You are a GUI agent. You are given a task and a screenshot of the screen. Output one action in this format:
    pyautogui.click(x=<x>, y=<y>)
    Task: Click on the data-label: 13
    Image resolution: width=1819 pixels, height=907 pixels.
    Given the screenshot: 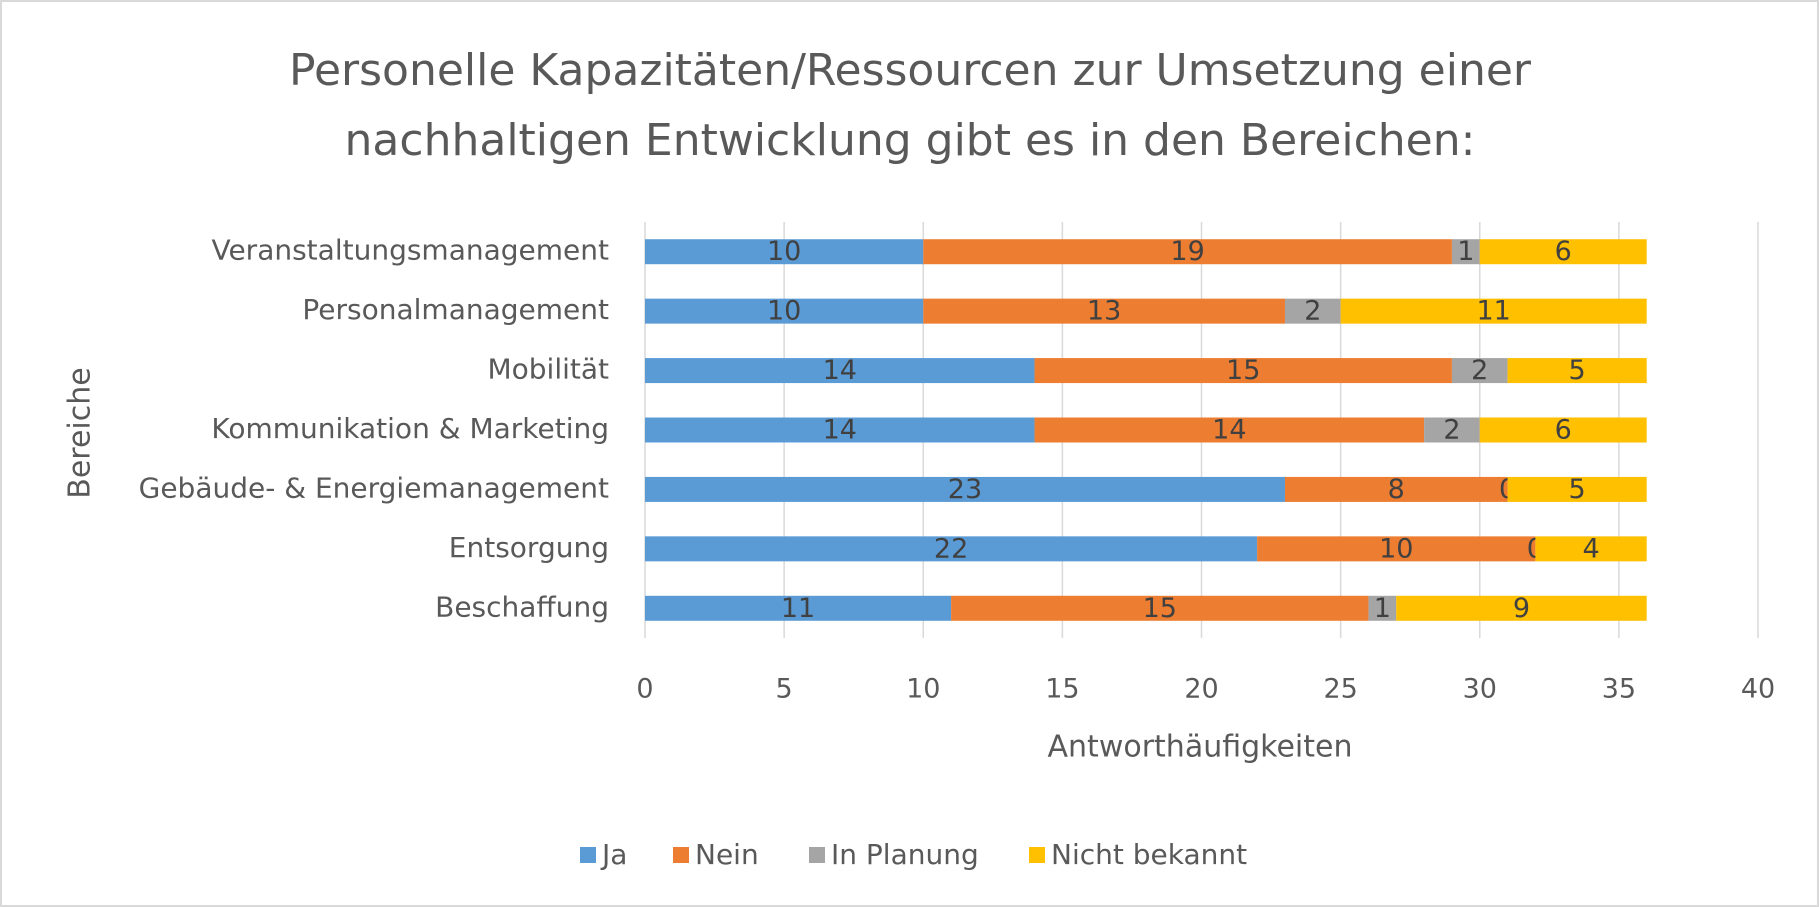 What is the action you would take?
    pyautogui.click(x=1104, y=311)
    